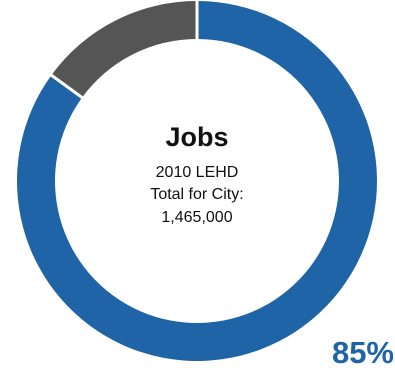 This screenshot has height=368, width=395. Describe the element at coordinates (363, 351) in the screenshot. I see `data-label-85-percent: 85%` at that location.